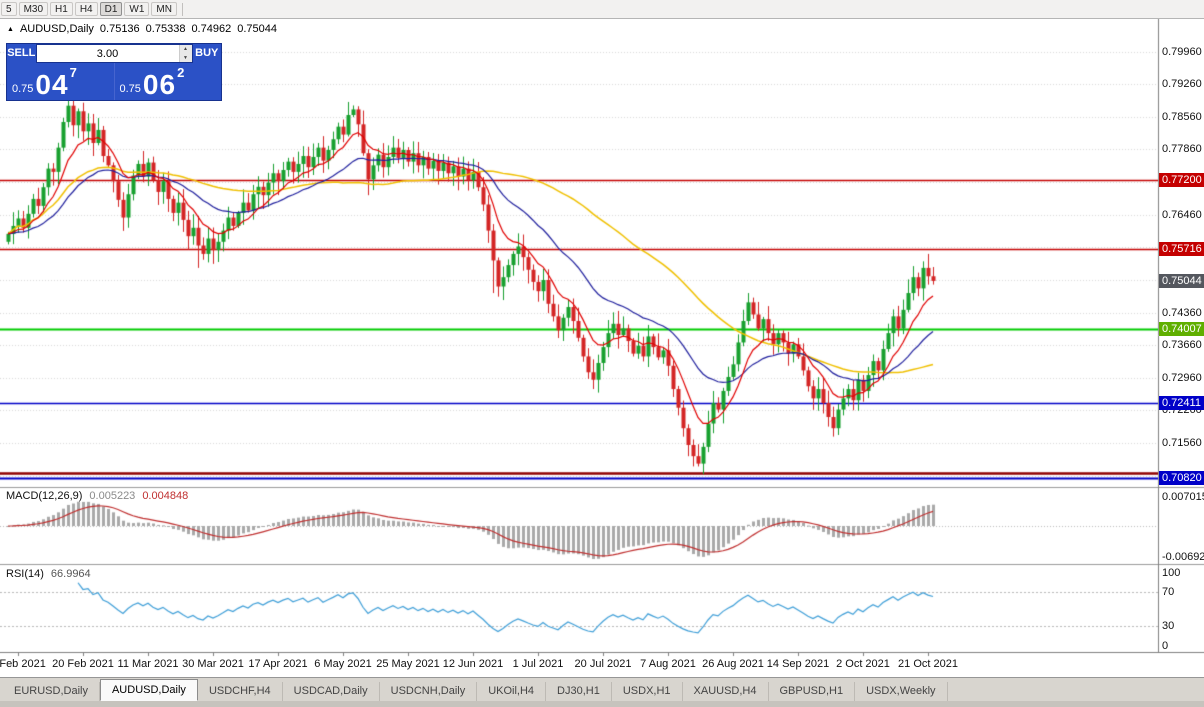 This screenshot has height=707, width=1204. What do you see at coordinates (73, 72) in the screenshot?
I see `sell-price-point: 7` at bounding box center [73, 72].